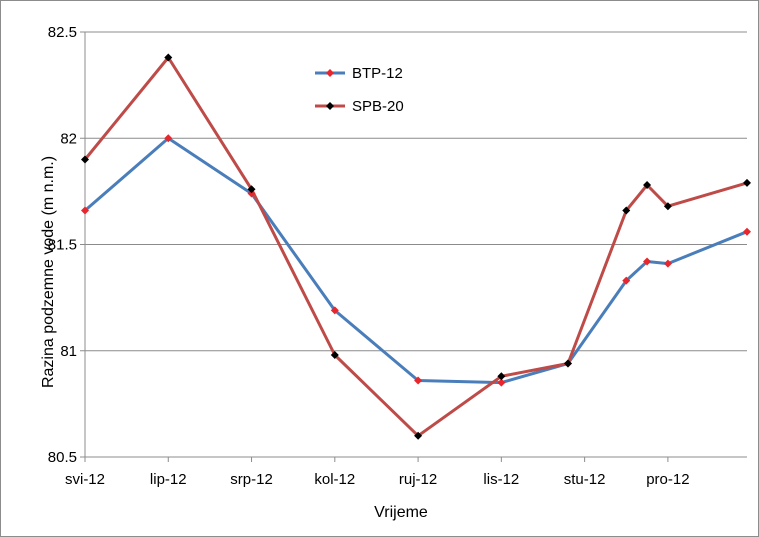 The width and height of the screenshot is (759, 537). I want to click on x-tick-label: ruj-12, so click(418, 479).